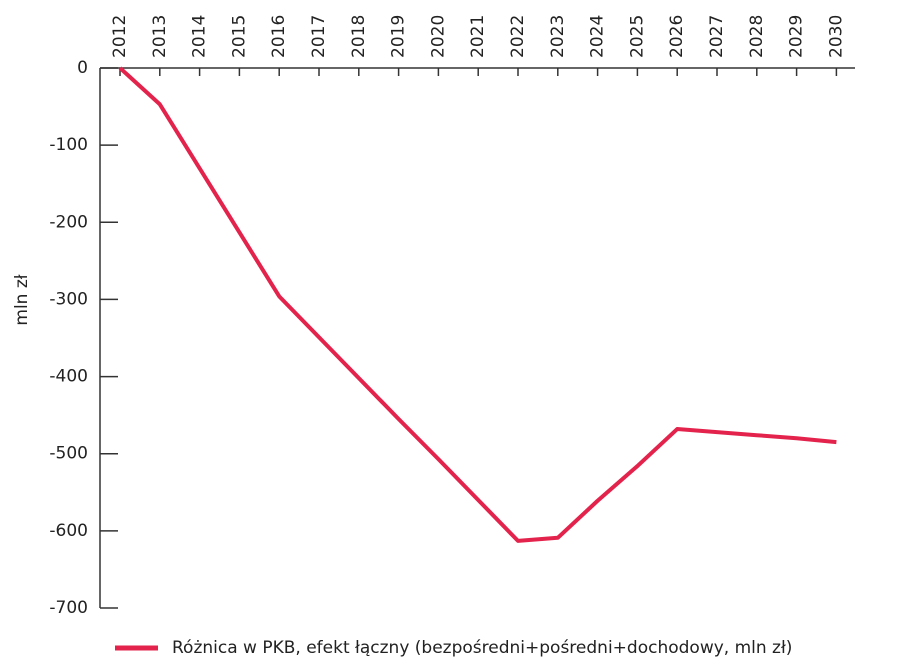 This screenshot has height=668, width=900. I want to click on x-tick-label: 2017, so click(319, 36).